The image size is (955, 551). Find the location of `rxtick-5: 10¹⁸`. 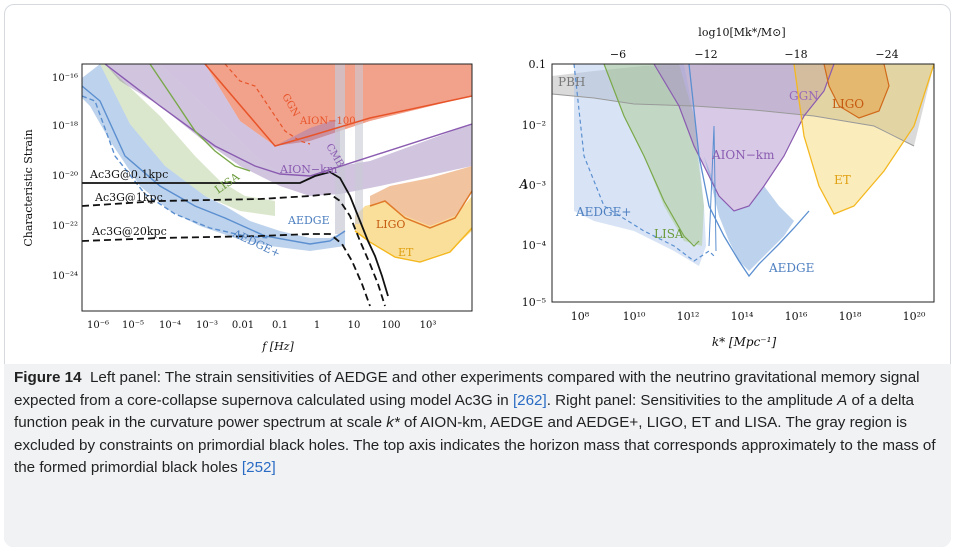

rxtick-5: 10¹⁸ is located at coordinates (850, 316).